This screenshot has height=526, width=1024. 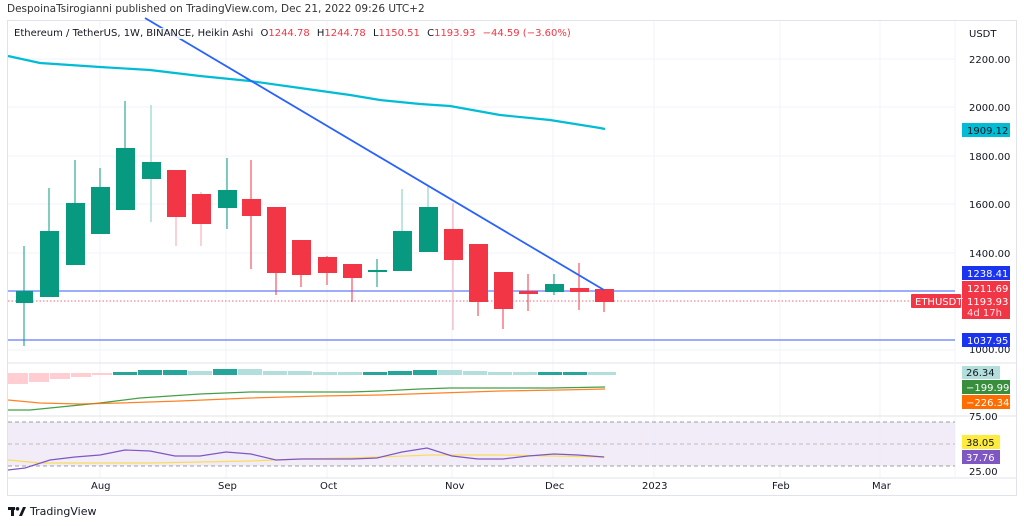 What do you see at coordinates (455, 33) in the screenshot?
I see `close-value: 1193.93` at bounding box center [455, 33].